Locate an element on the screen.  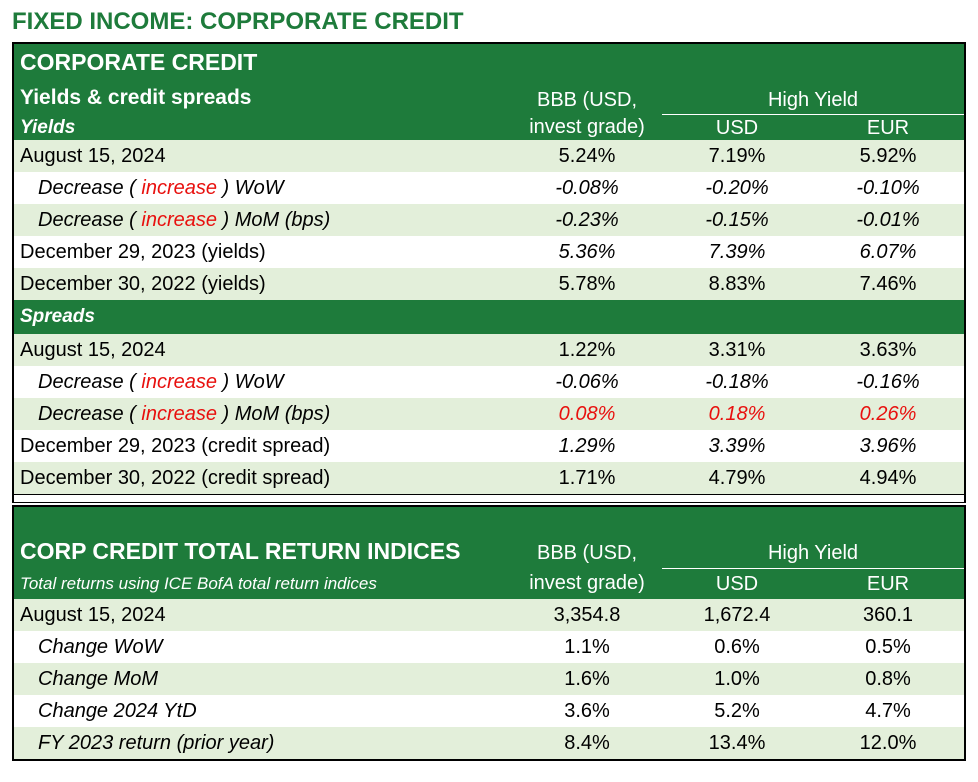
eur-value: 360.1 is located at coordinates (888, 615).